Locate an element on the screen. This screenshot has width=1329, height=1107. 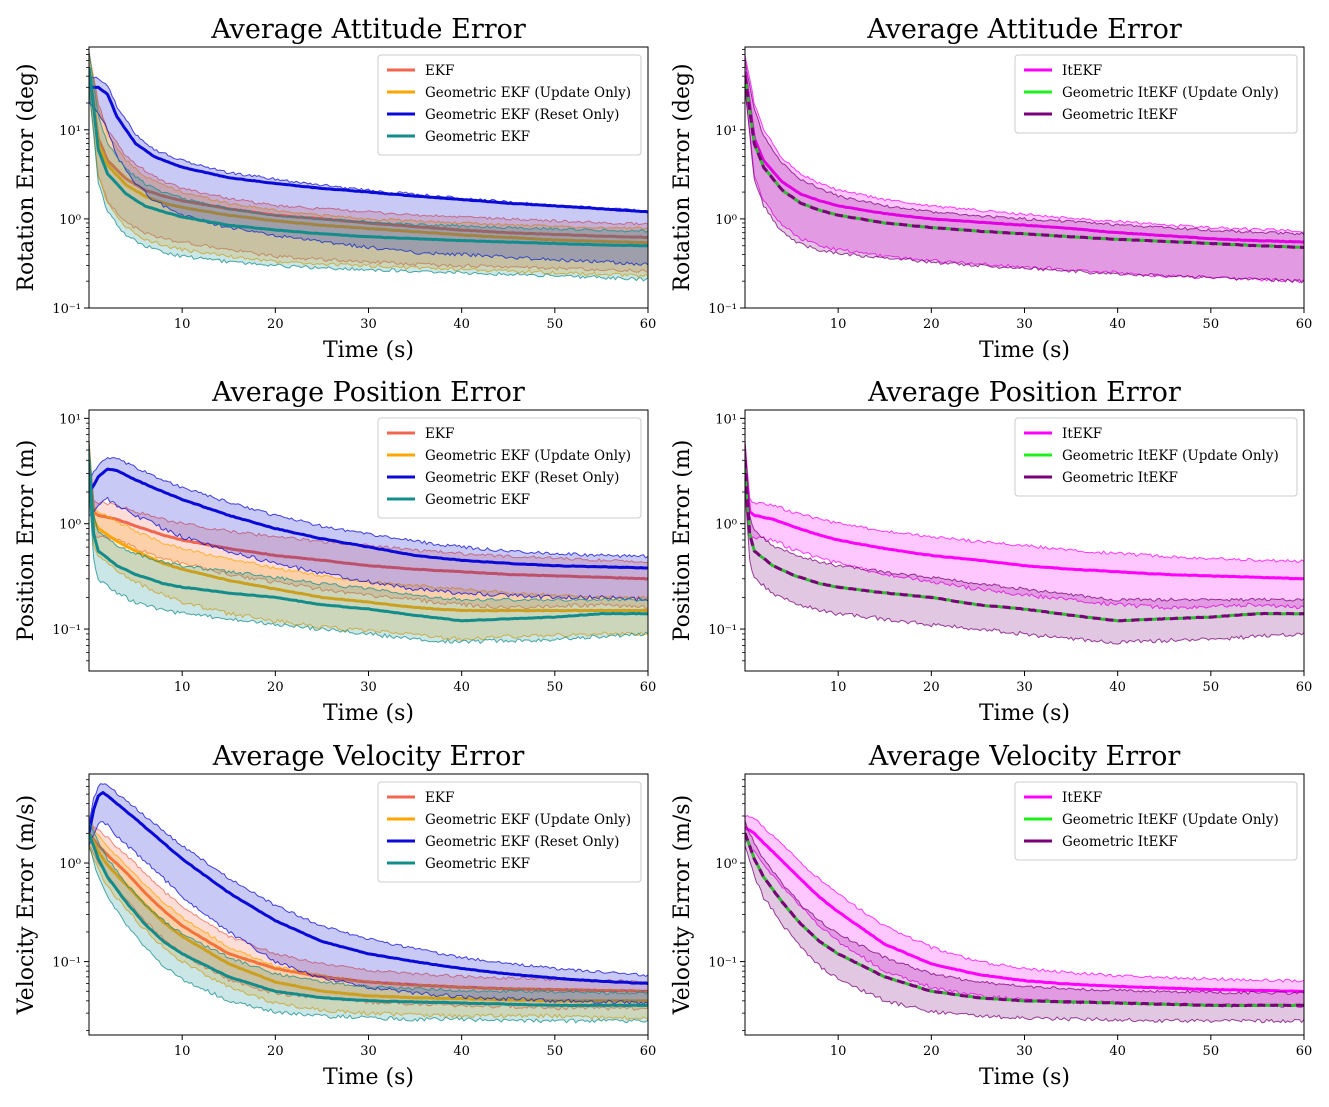
legend-label-1: Geometric EKF (Update Only) is located at coordinates (528, 820).